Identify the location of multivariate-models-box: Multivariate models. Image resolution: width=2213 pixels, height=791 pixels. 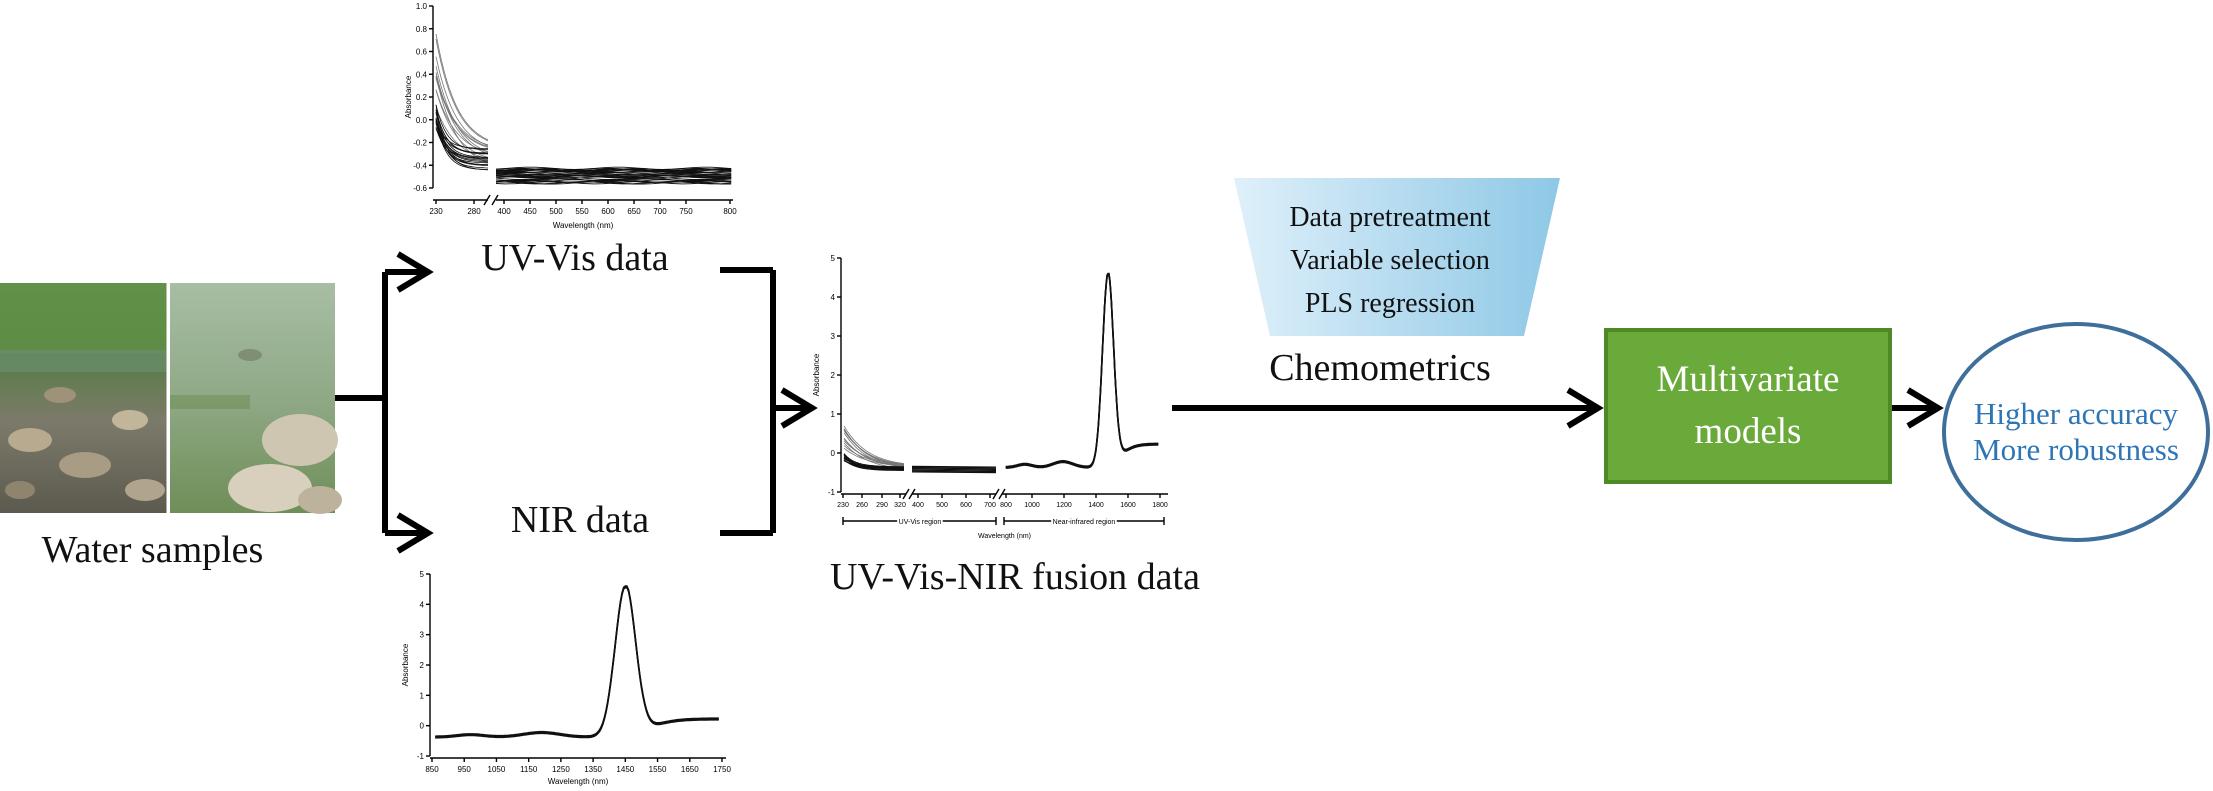
(1748, 406).